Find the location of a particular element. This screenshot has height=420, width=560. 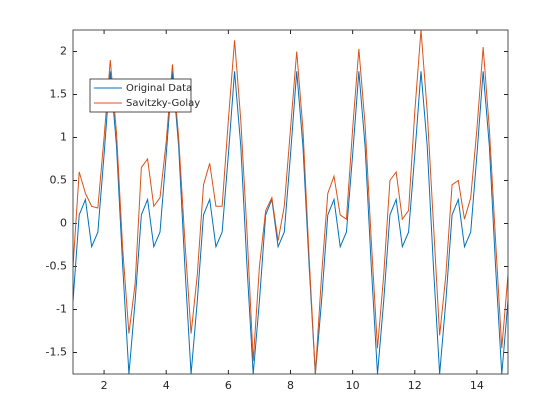

x-tick-label: 12 is located at coordinates (415, 385).